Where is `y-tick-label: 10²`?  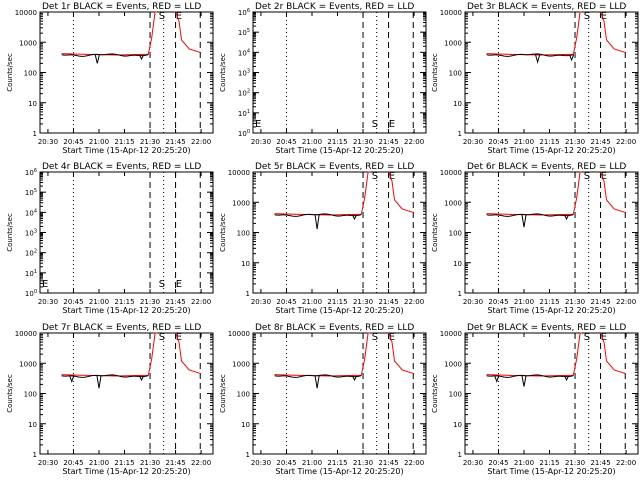
y-tick-label: 10² is located at coordinates (31, 253).